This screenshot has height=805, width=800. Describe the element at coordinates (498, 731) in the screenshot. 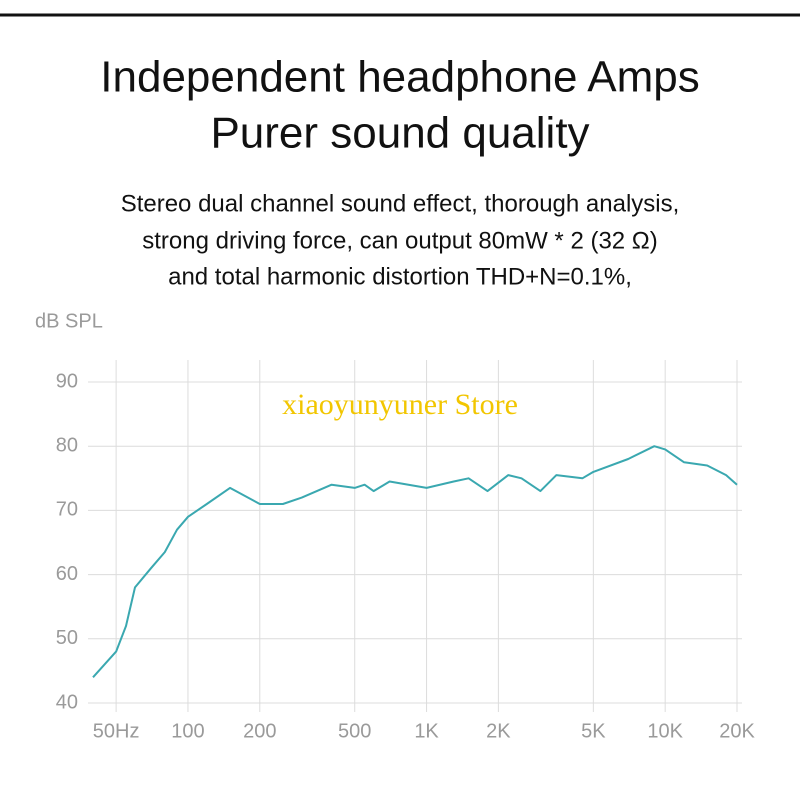

I see `x-tick-label: 2K` at that location.